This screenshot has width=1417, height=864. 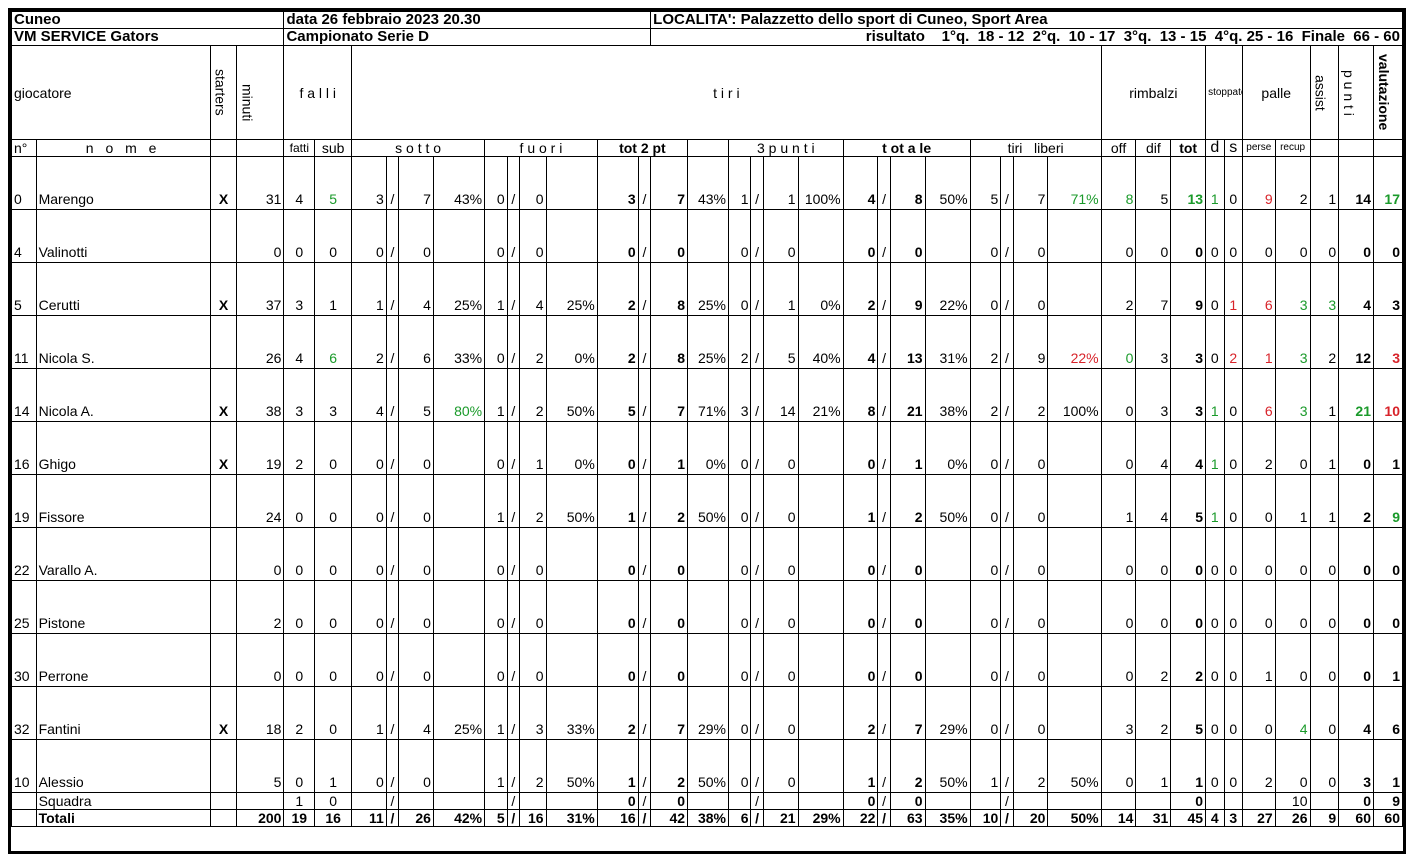 What do you see at coordinates (1324, 342) in the screenshot?
I see `player-assist: 2` at bounding box center [1324, 342].